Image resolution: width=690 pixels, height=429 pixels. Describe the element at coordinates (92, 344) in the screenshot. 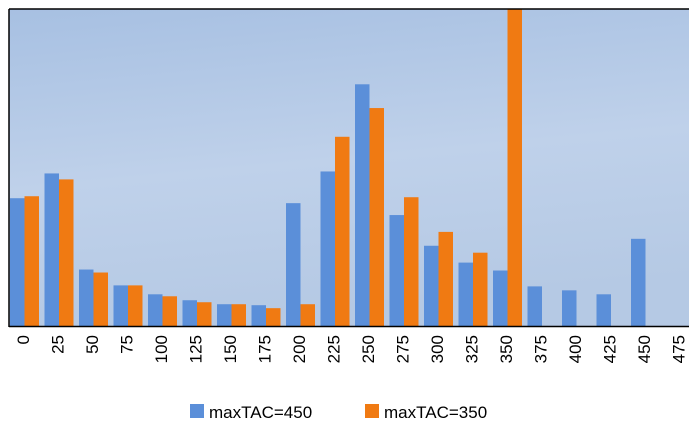

I see `x-tick-label-50: 50` at that location.